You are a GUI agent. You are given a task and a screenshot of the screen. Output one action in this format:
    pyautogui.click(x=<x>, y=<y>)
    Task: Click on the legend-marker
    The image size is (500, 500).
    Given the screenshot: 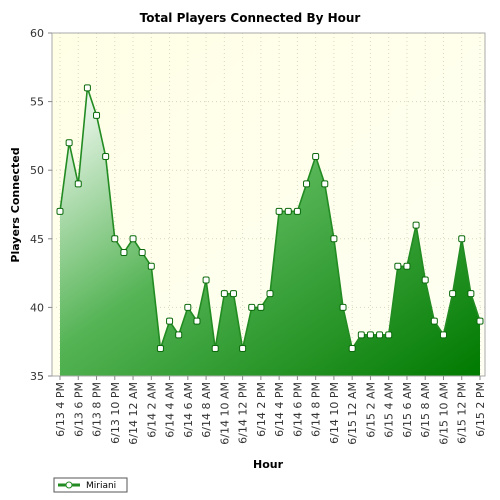 What is the action you would take?
    pyautogui.click(x=69, y=485)
    